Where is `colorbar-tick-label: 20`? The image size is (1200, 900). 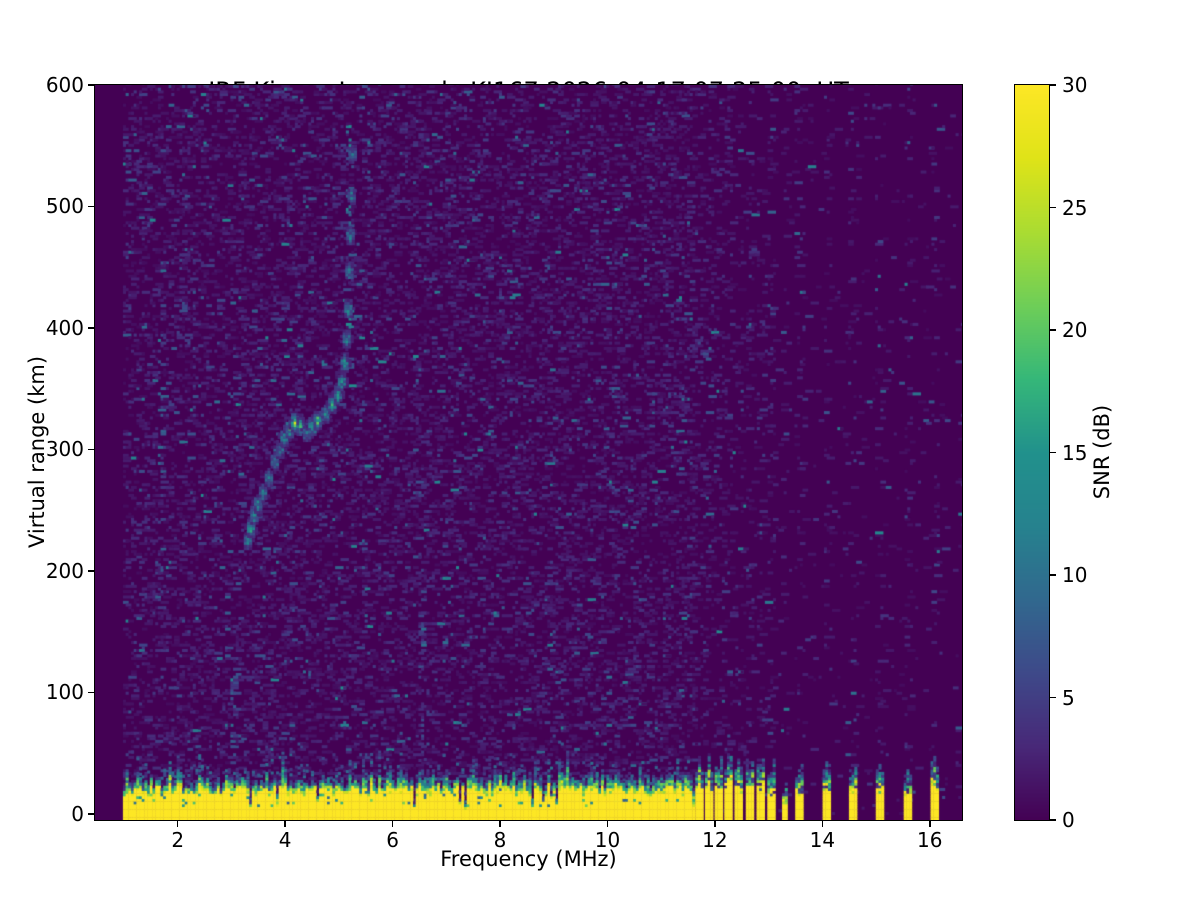
colorbar-tick-label: 20 is located at coordinates (1075, 330).